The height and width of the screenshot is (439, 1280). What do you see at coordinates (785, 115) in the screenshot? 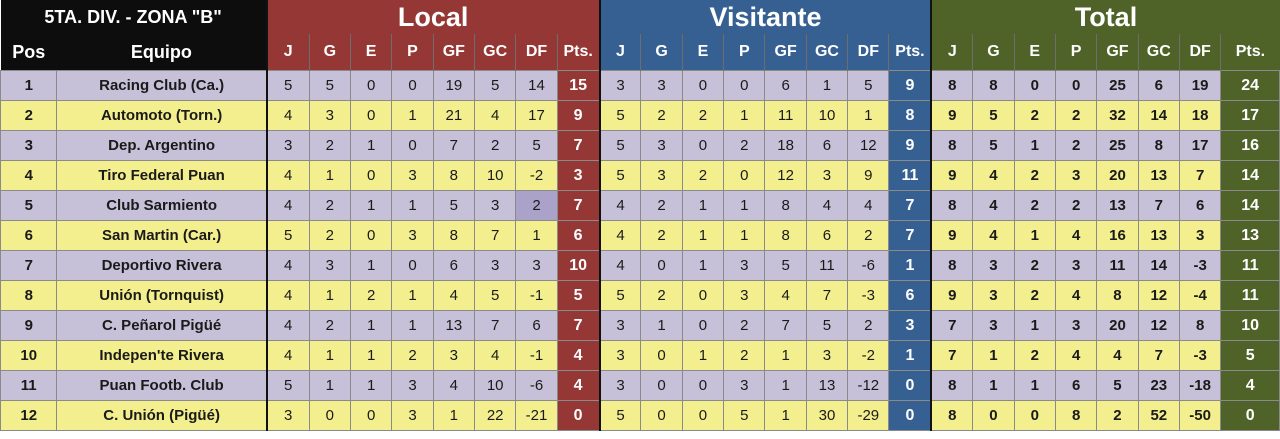
I see `visitante-gf-cell: 11` at bounding box center [785, 115].